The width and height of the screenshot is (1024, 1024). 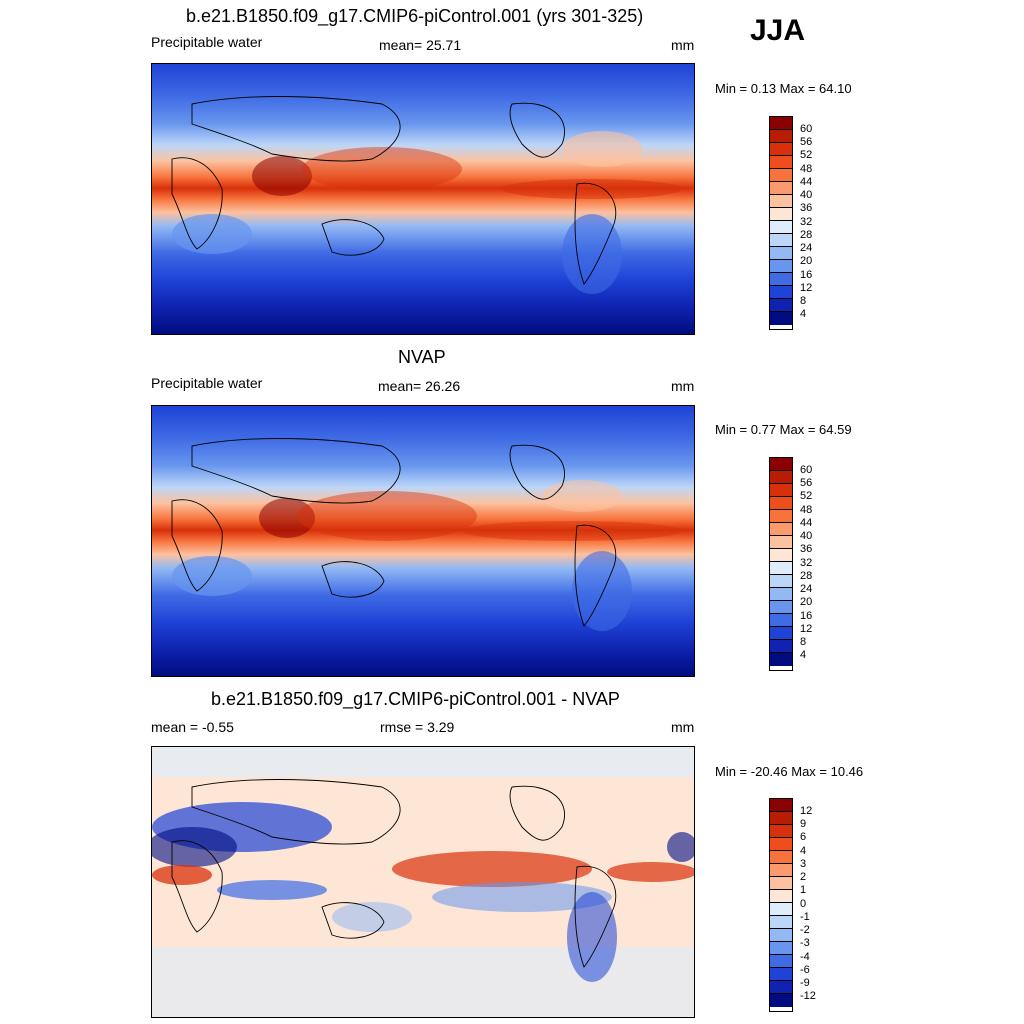 What do you see at coordinates (803, 877) in the screenshot?
I see `panel3-tick: 2` at bounding box center [803, 877].